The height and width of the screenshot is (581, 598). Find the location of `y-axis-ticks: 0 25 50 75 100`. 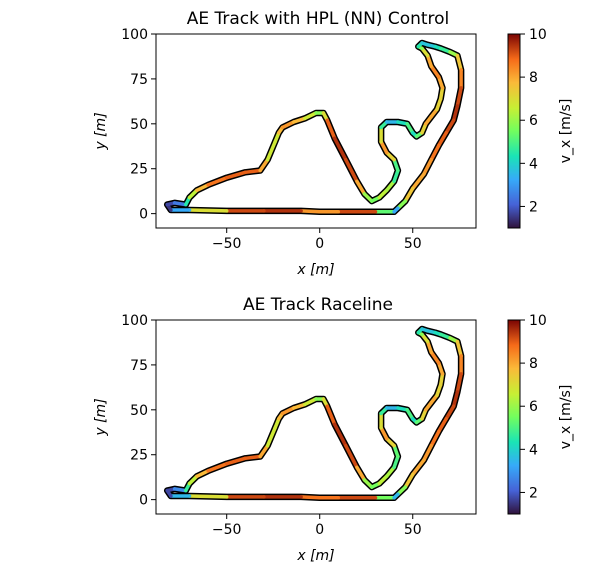

y-axis-ticks: 0 25 50 75 100 is located at coordinates (138, 125).